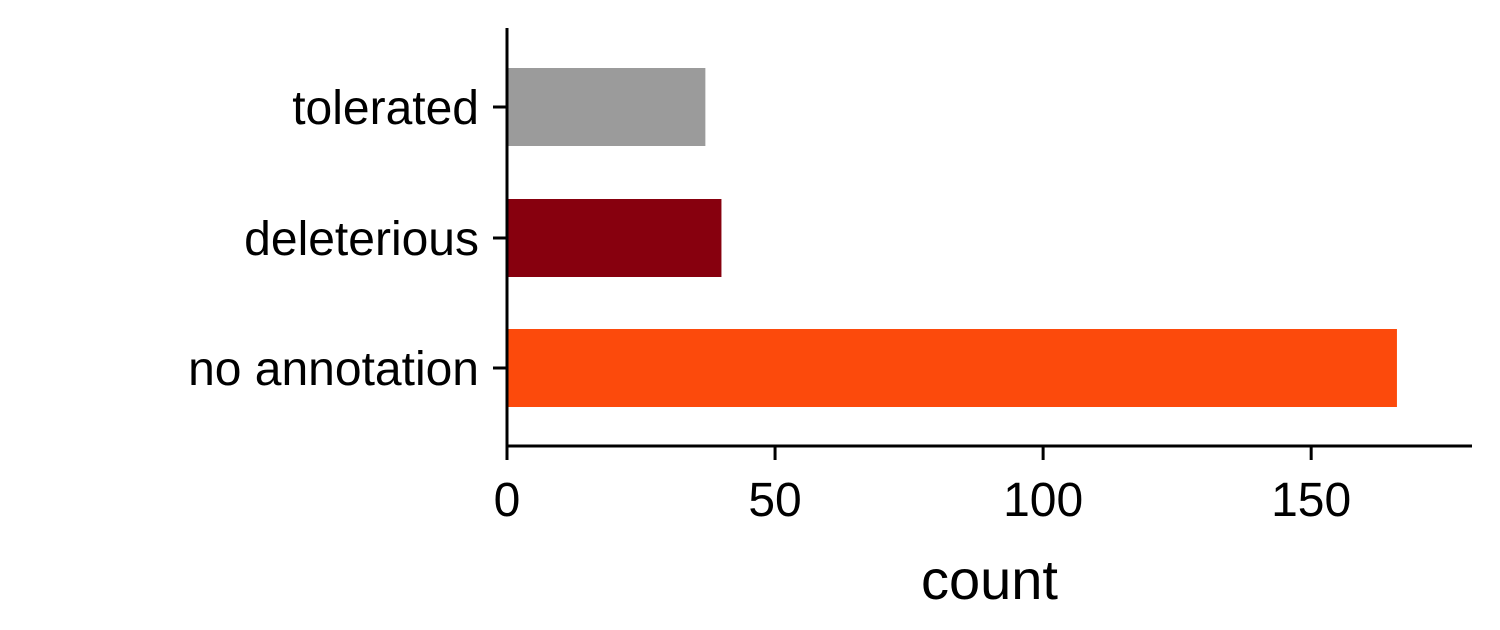 Image resolution: width=1500 pixels, height=630 pixels. Describe the element at coordinates (1043, 500) in the screenshot. I see `x-tick-label: 100` at that location.